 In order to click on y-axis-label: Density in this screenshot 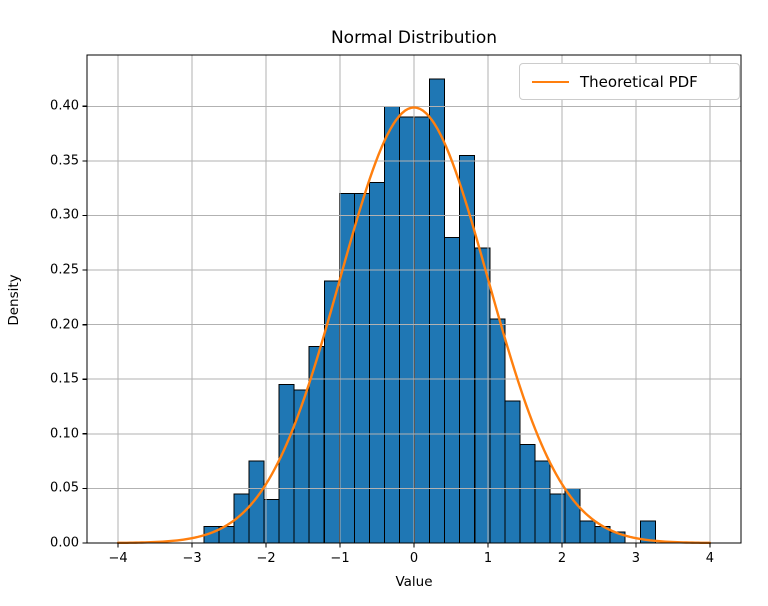, I will do `click(14, 300)`.